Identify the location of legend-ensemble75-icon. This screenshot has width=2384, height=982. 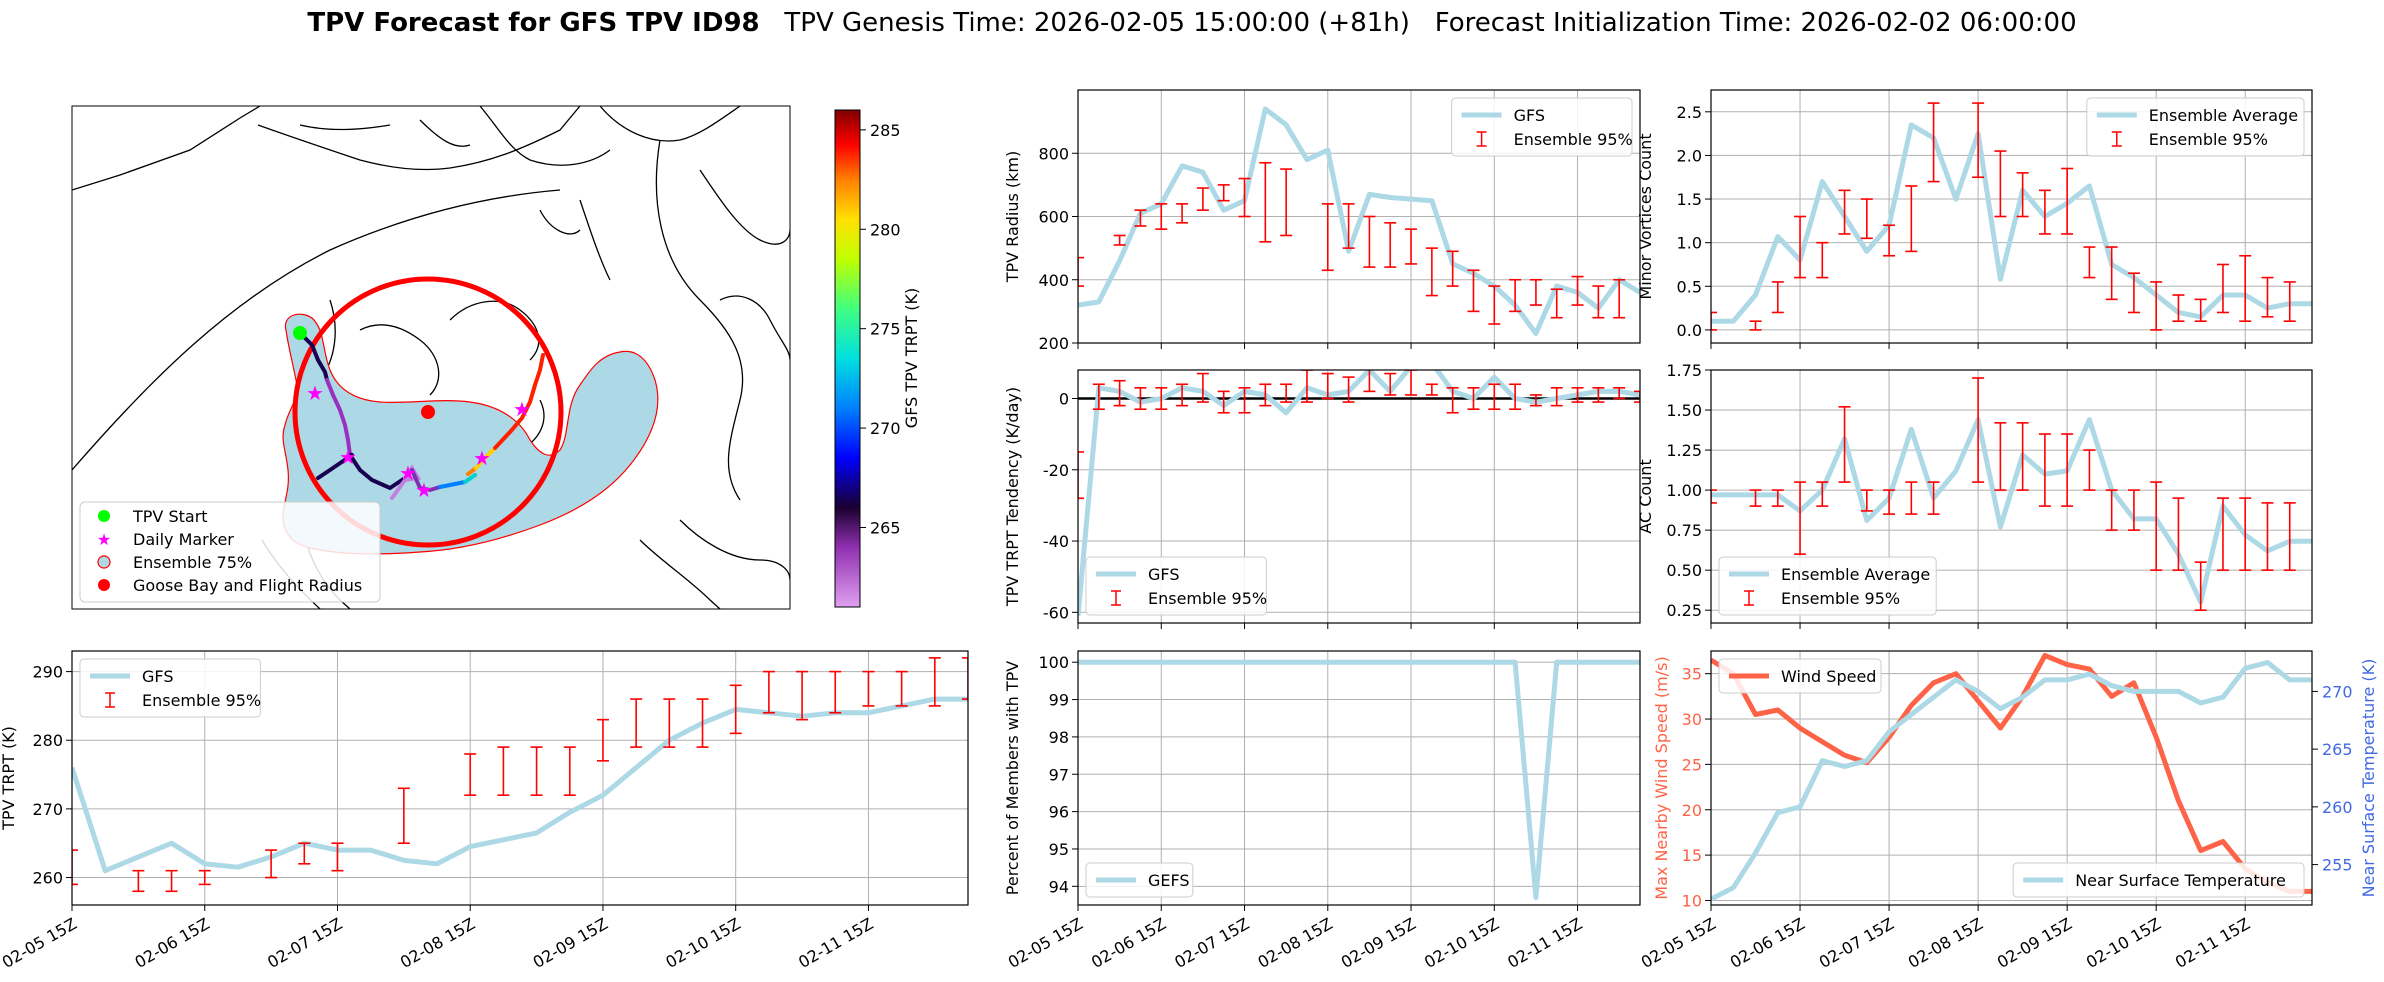
(104, 562).